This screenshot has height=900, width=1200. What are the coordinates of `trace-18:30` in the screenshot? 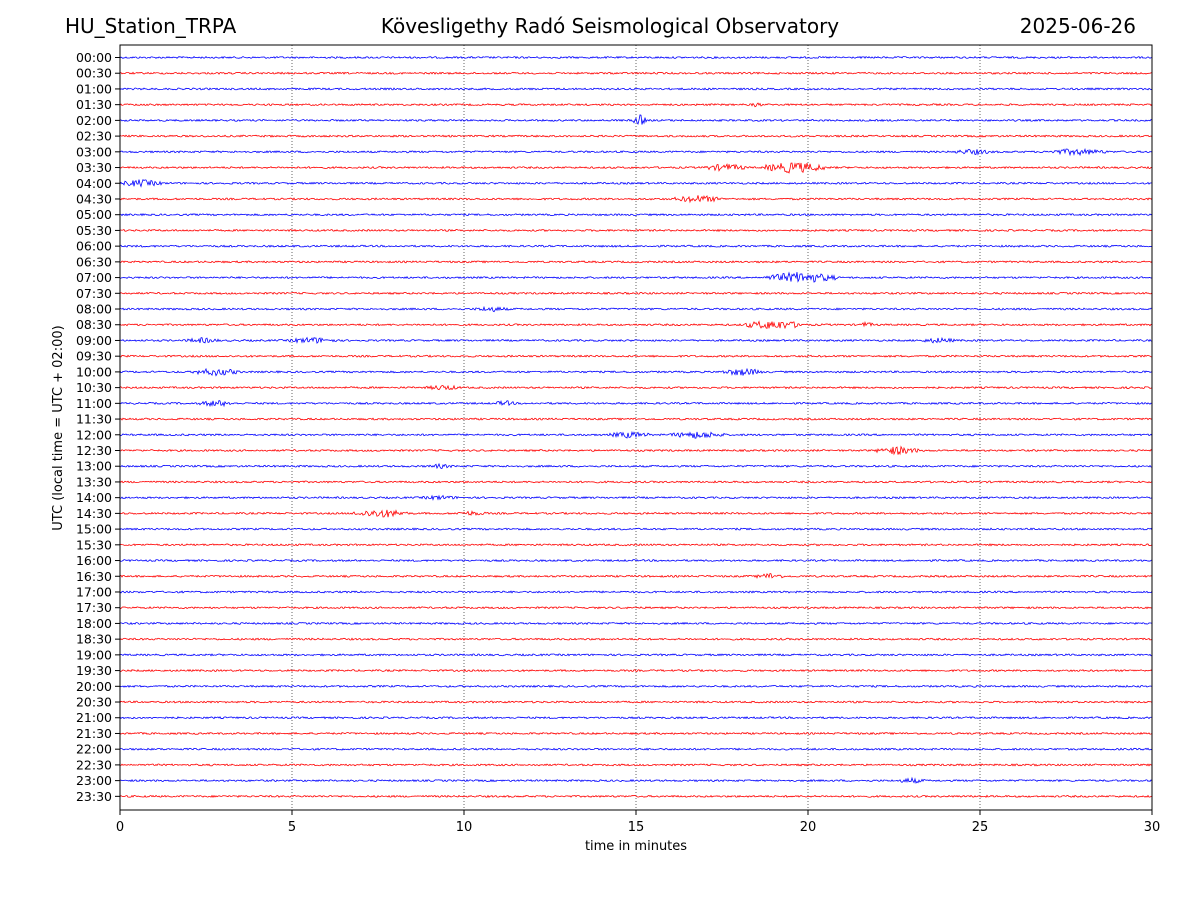 It's located at (636, 639).